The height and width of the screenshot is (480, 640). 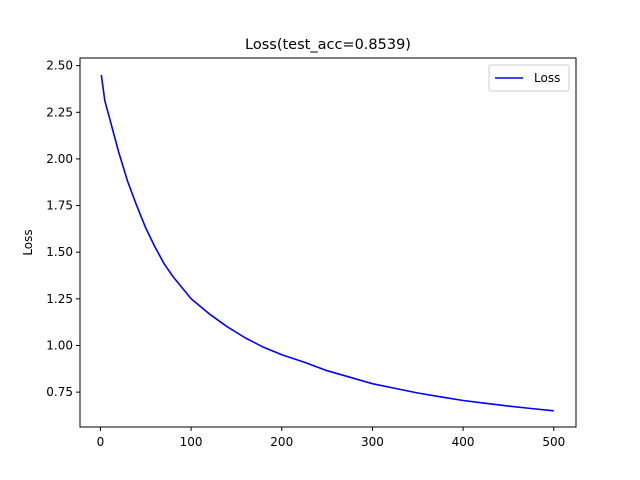 What do you see at coordinates (59, 345) in the screenshot?
I see `y-tick-label: 1.00` at bounding box center [59, 345].